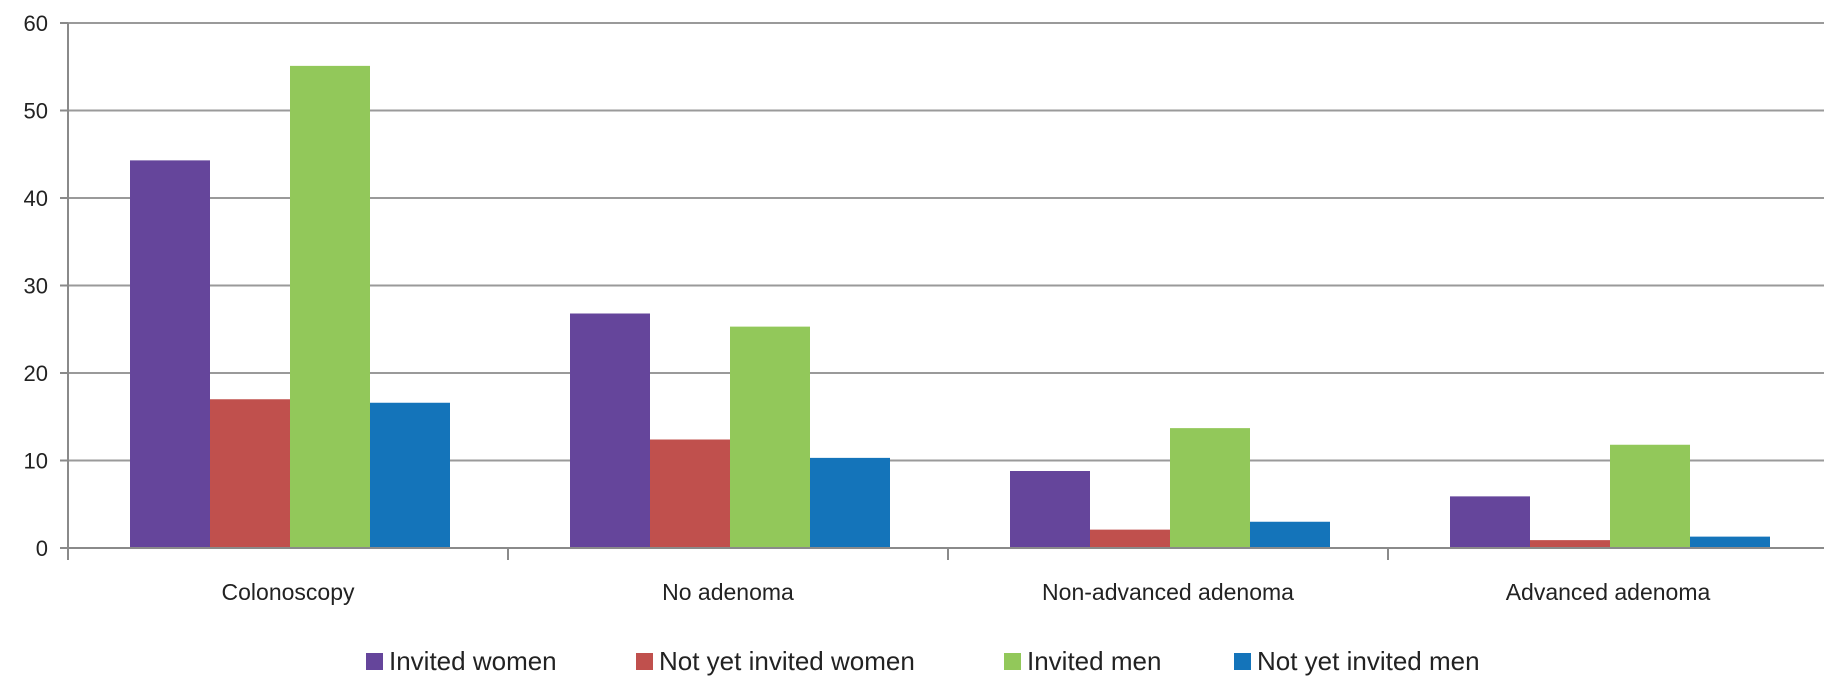  I want to click on x-tick-label: Colonoscopy, so click(288, 592).